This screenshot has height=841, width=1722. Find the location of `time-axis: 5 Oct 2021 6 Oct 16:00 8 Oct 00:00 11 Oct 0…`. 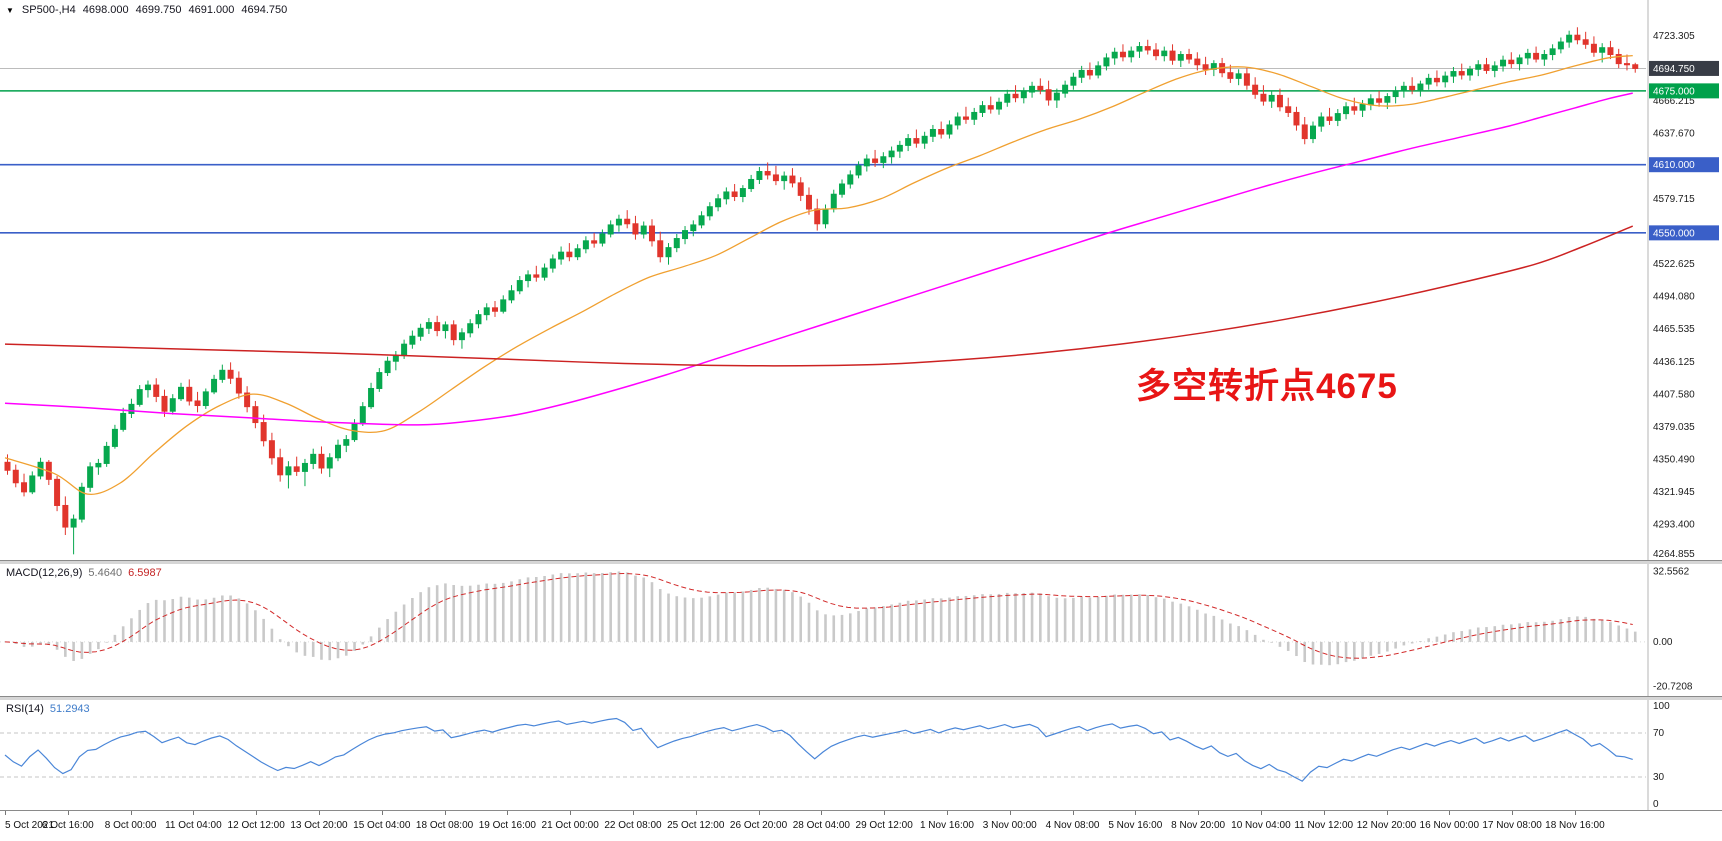

time-axis: 5 Oct 2021 6 Oct 16:00 8 Oct 00:00 11 Oct 0… is located at coordinates (861, 825).